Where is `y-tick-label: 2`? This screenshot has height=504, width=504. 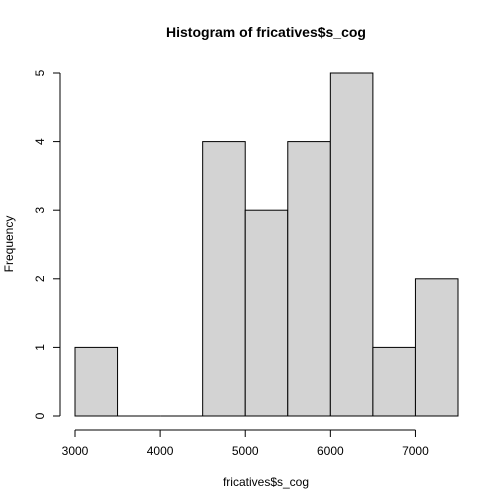 y-tick-label: 2 is located at coordinates (40, 278).